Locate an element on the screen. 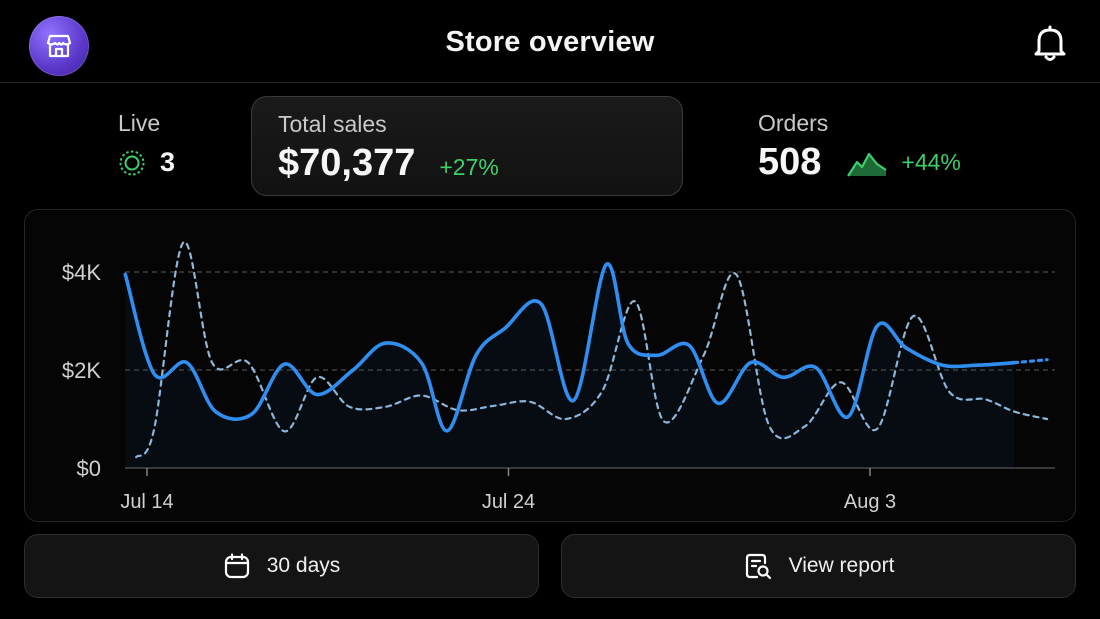  app-header: Store overview is located at coordinates (550, 41).